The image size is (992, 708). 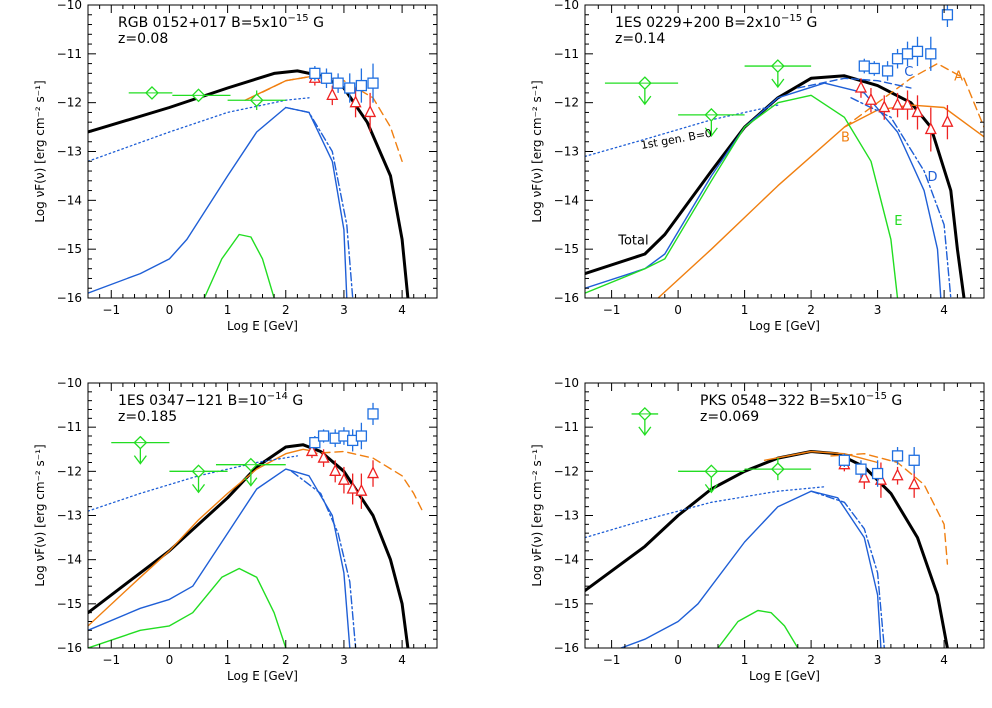 What do you see at coordinates (932, 177) in the screenshot?
I see `curve-label: D` at bounding box center [932, 177].